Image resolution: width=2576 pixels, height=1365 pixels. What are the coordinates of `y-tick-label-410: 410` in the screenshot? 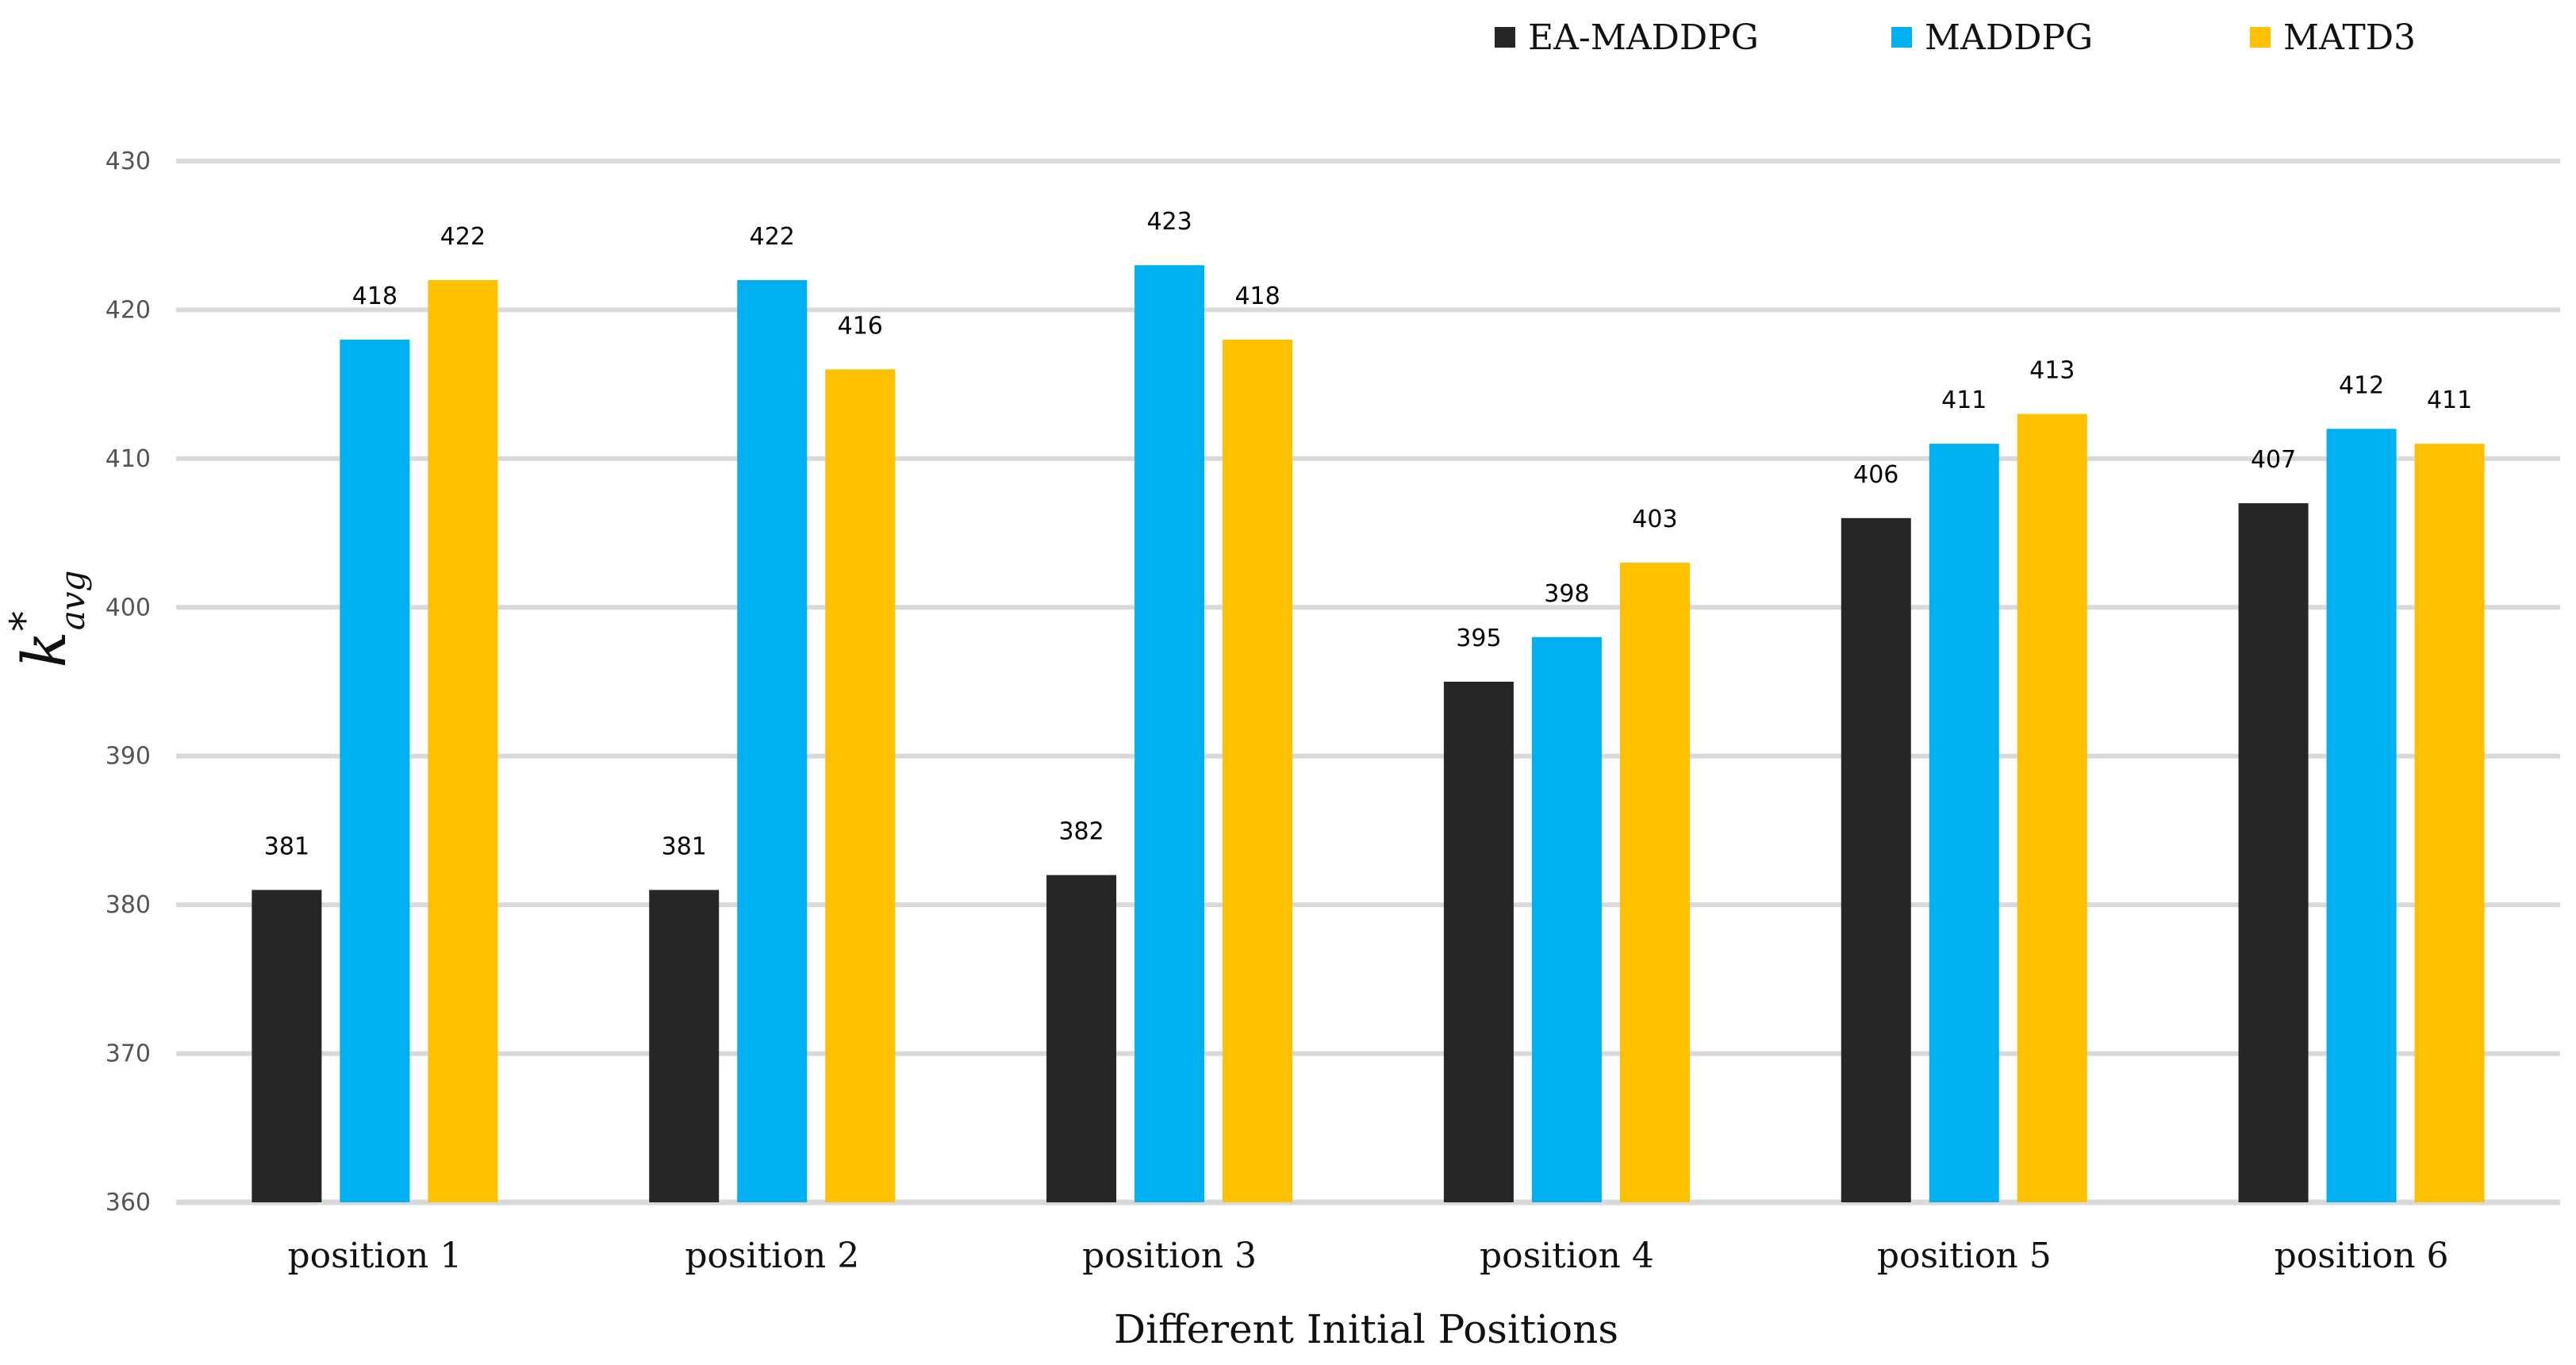 It's located at (128, 459).